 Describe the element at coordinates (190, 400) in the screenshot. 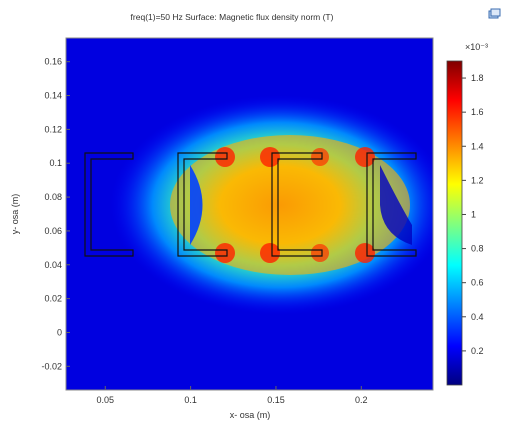

I see `x-tick-label: 0.1` at that location.